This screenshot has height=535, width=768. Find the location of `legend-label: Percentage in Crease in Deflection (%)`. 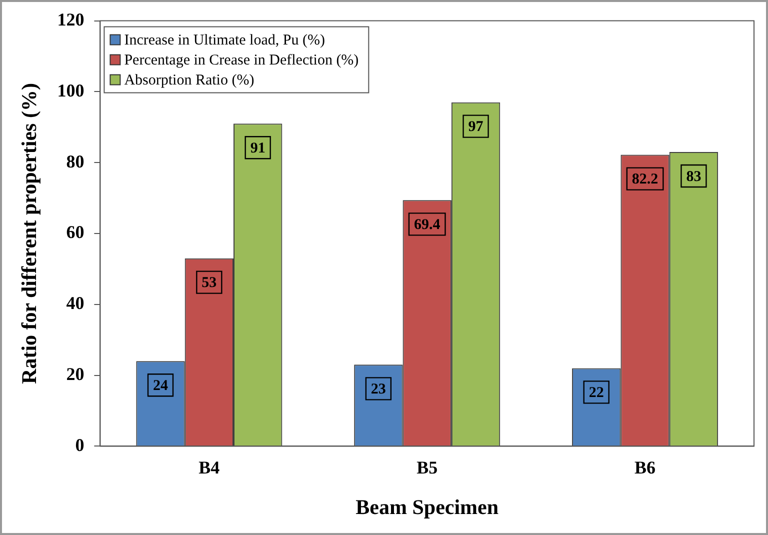

legend-label: Percentage in Crease in Deflection (%) is located at coordinates (241, 60).